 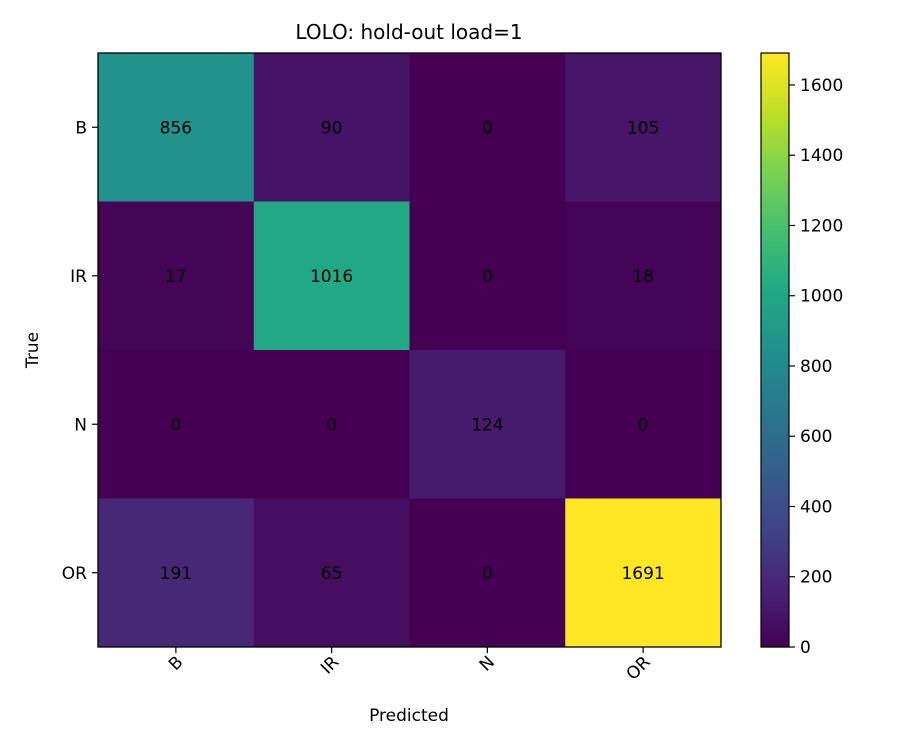 I want to click on cell-value-label: 18, so click(x=643, y=277).